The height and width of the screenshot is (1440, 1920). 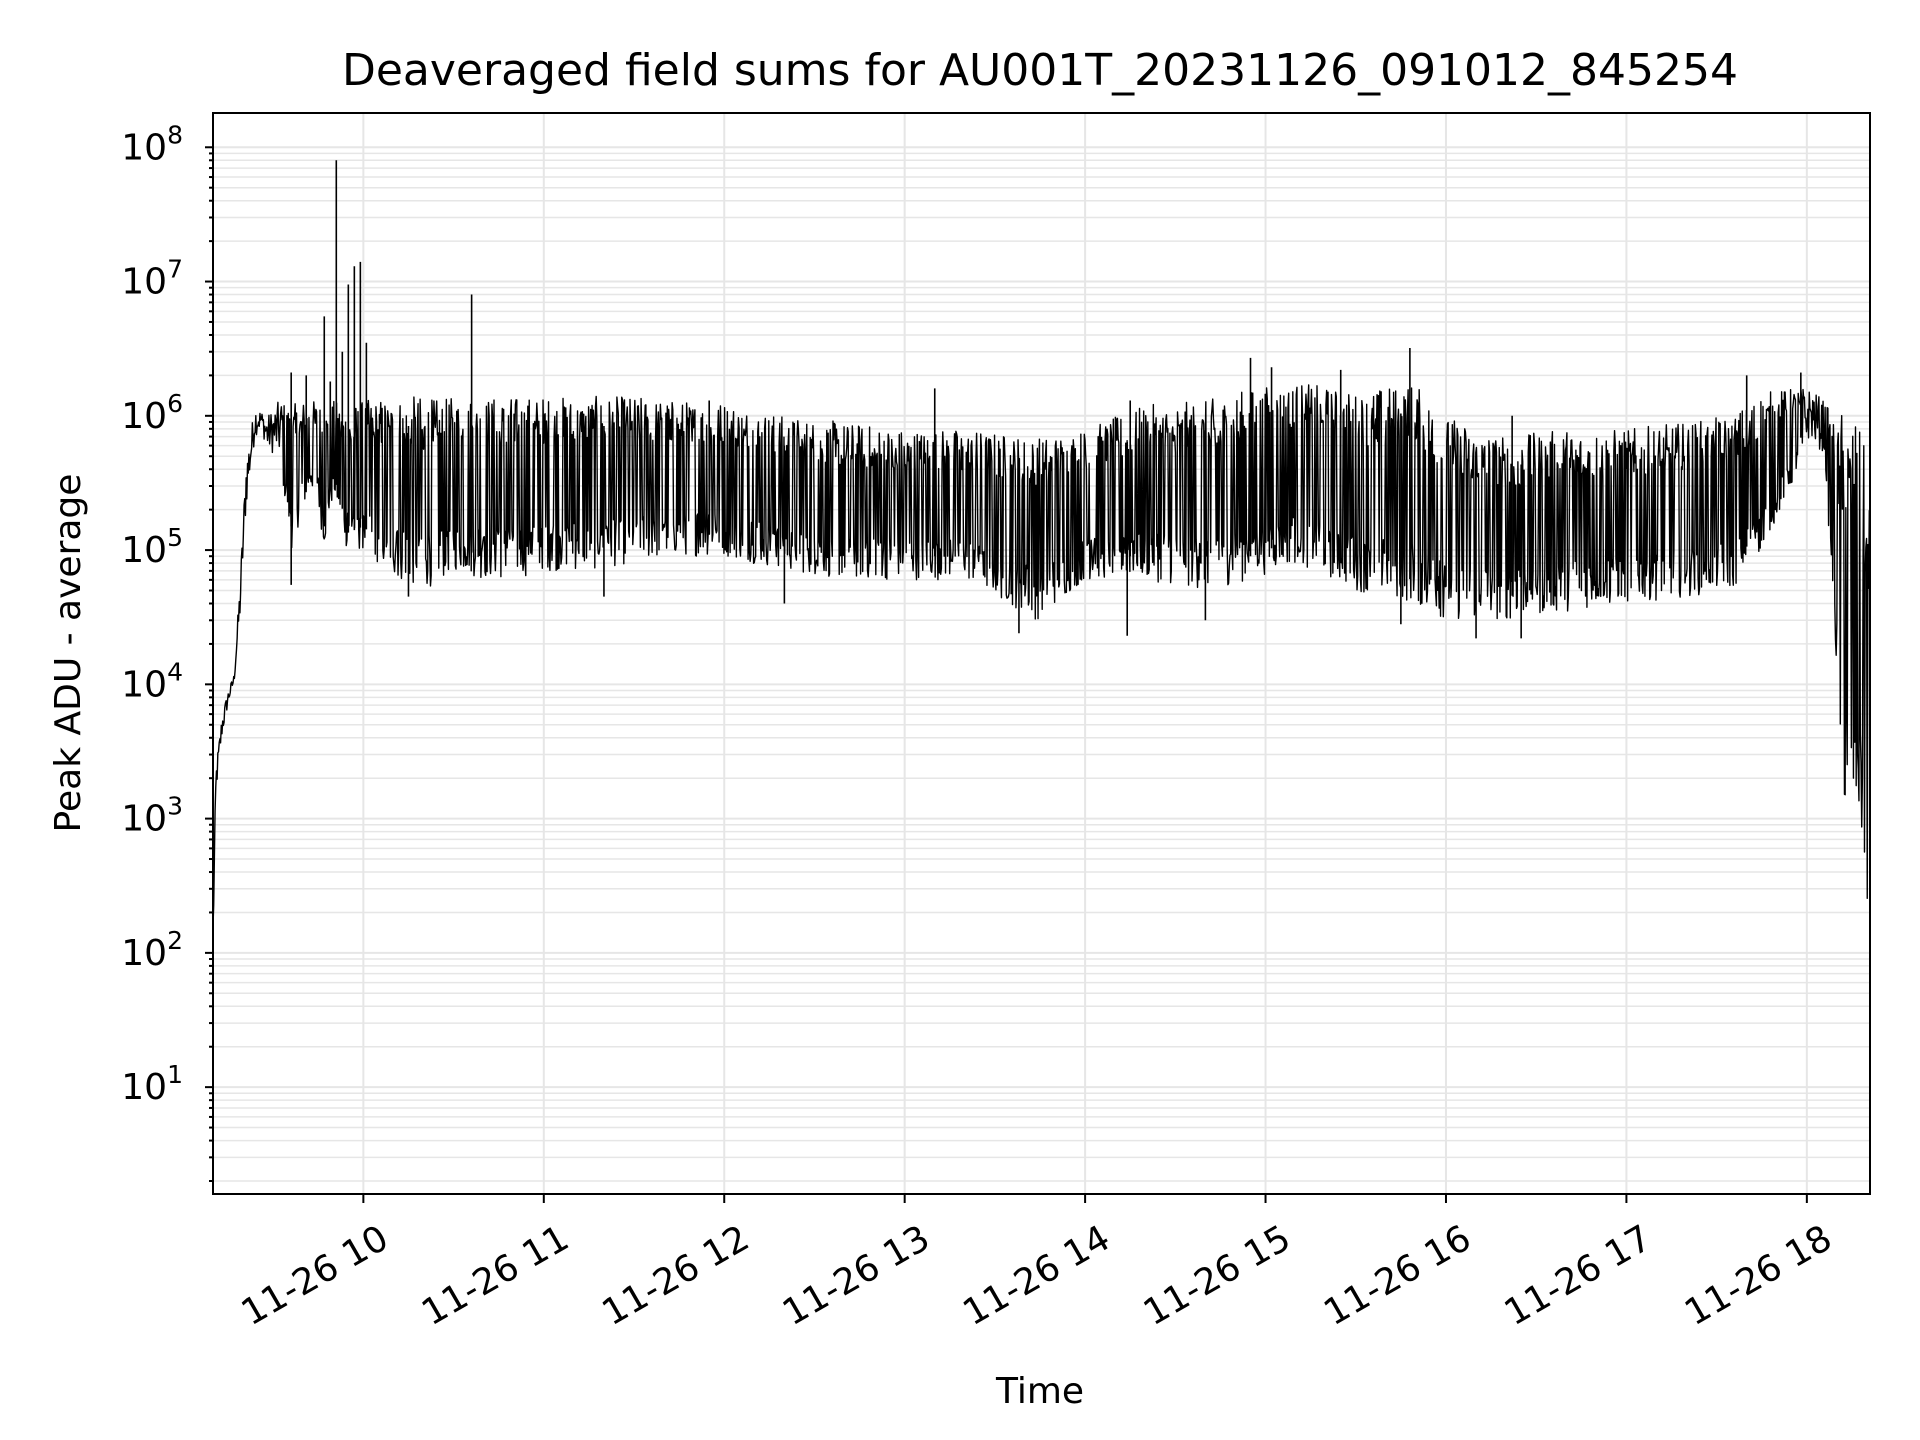 What do you see at coordinates (152, 279) in the screenshot?
I see `y-tick-label: 10⁷` at bounding box center [152, 279].